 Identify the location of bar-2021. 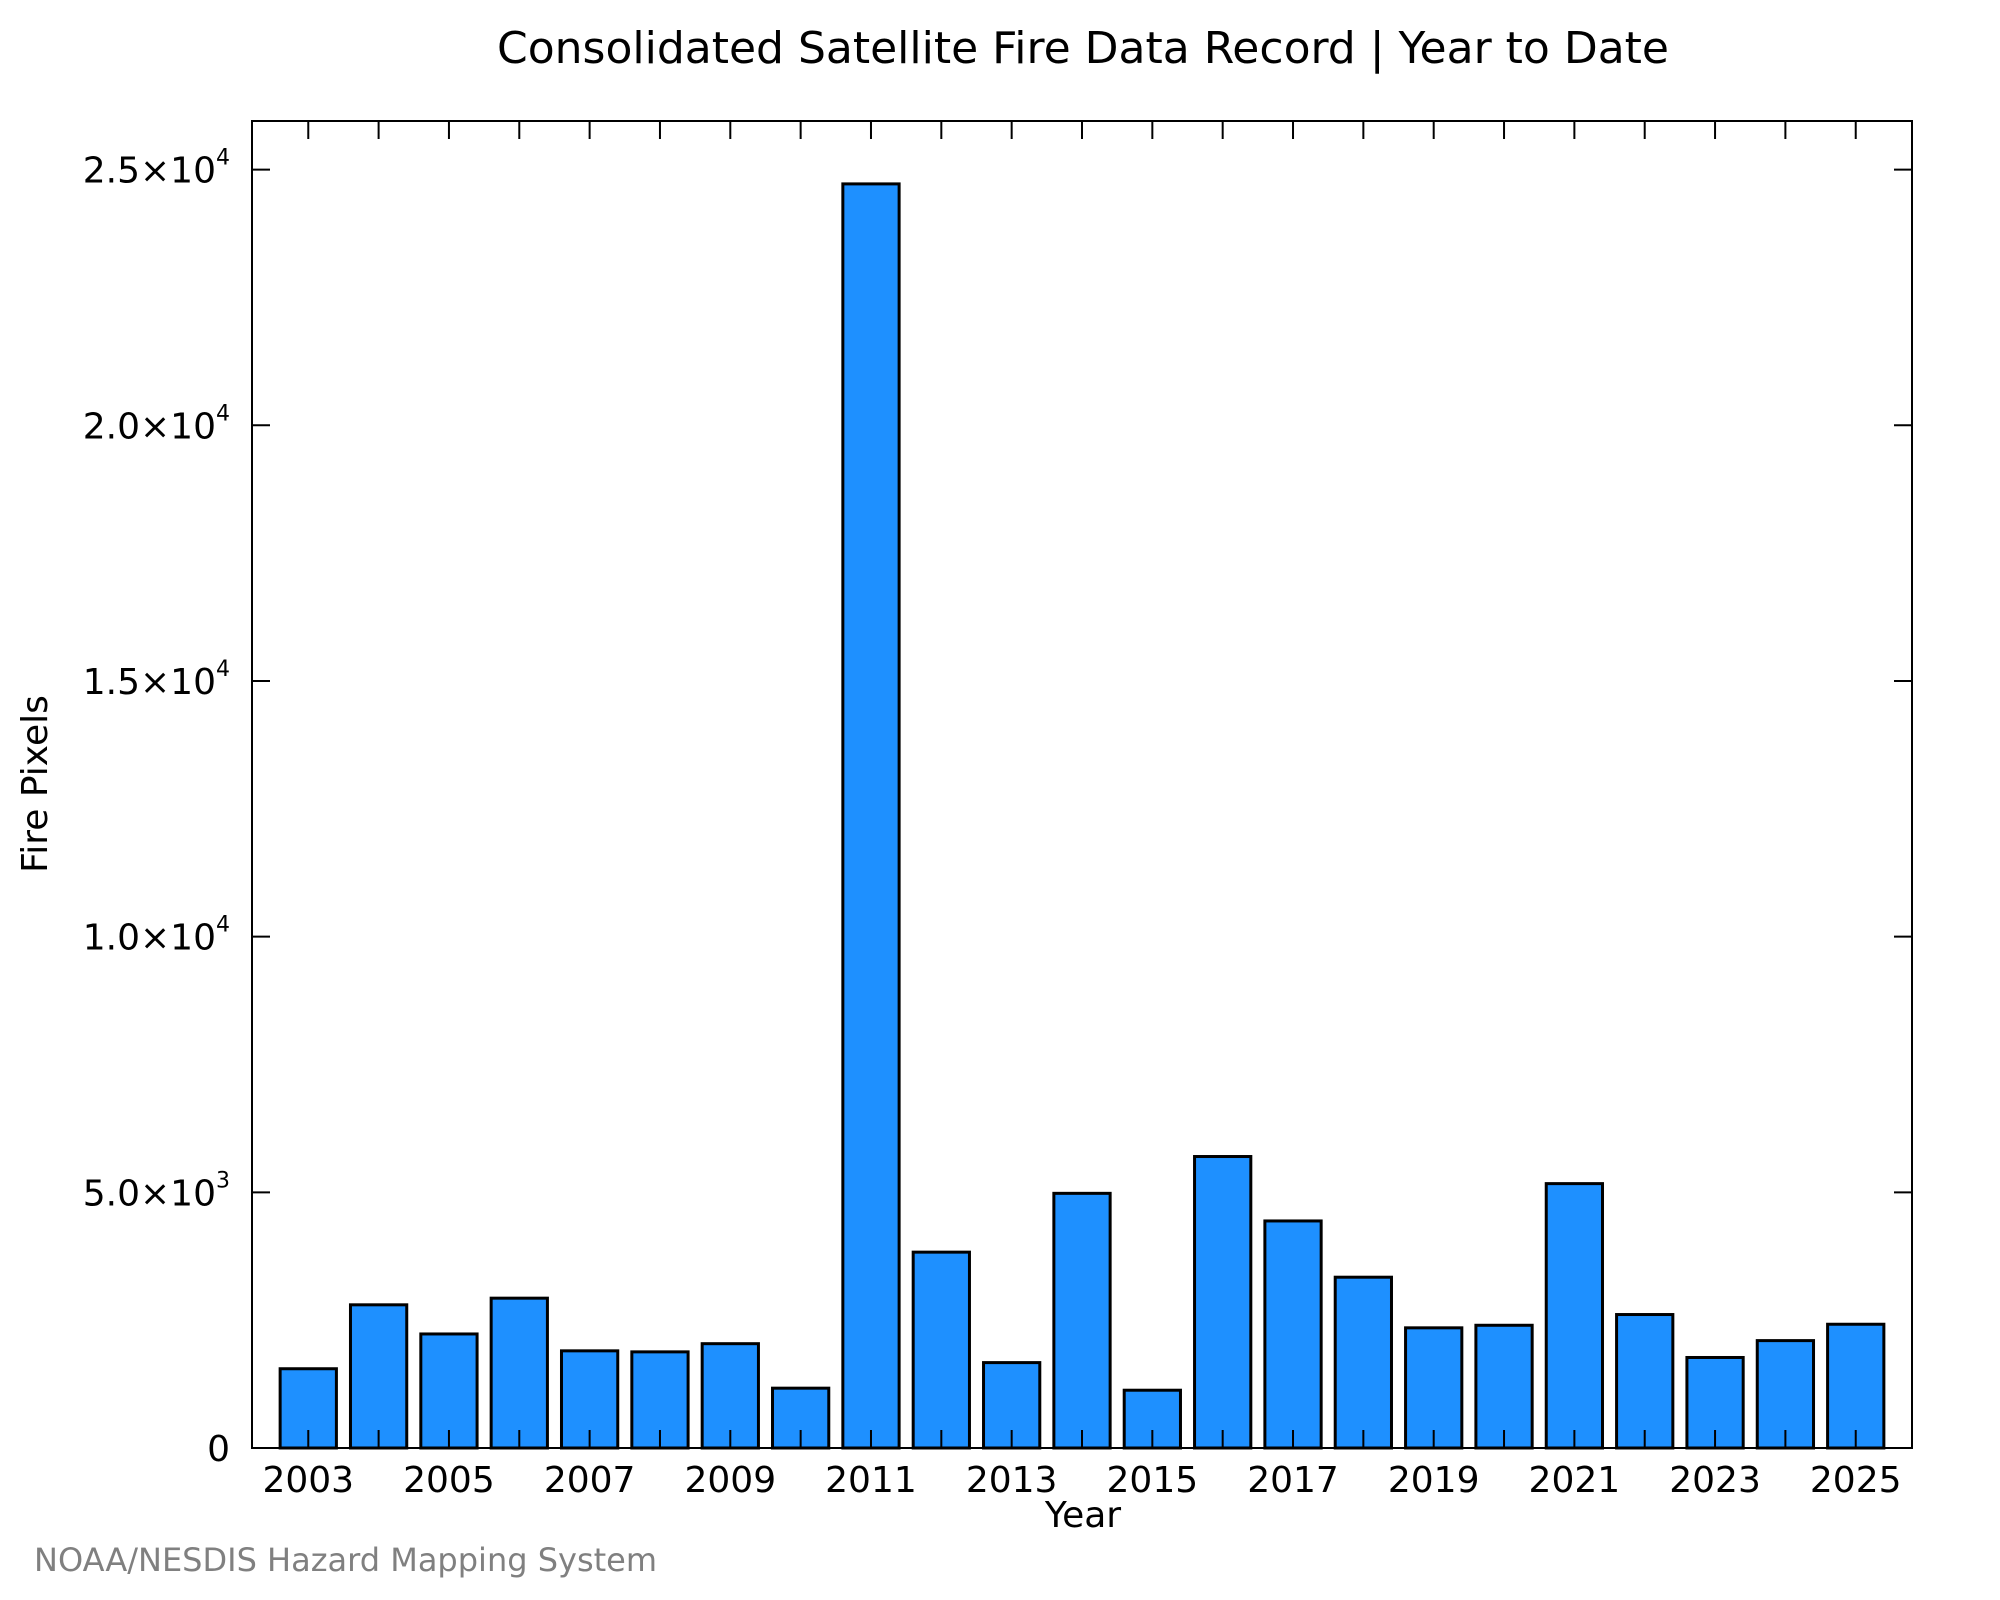
(1574, 1316).